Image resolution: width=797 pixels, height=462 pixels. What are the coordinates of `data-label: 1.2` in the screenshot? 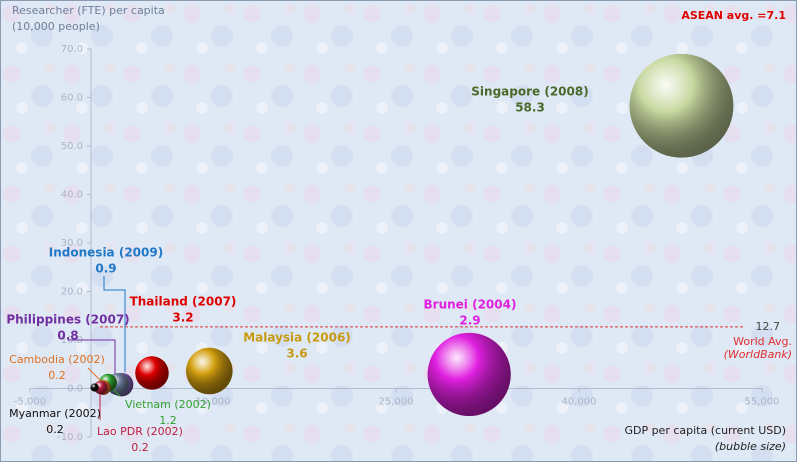 It's located at (168, 420).